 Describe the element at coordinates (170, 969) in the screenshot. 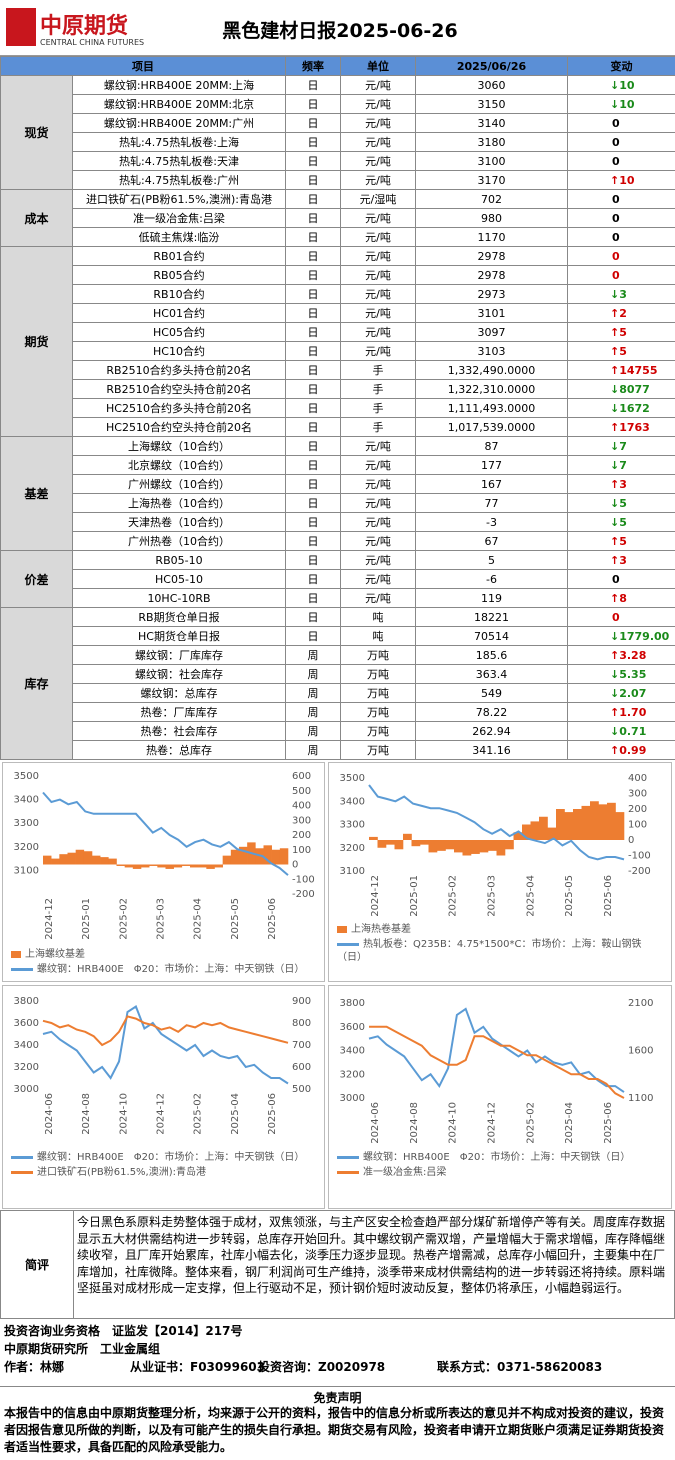

I see `legend-label: 螺纹钢：HRB400E Φ20：市场价：上海：中天钢铁（日）` at that location.